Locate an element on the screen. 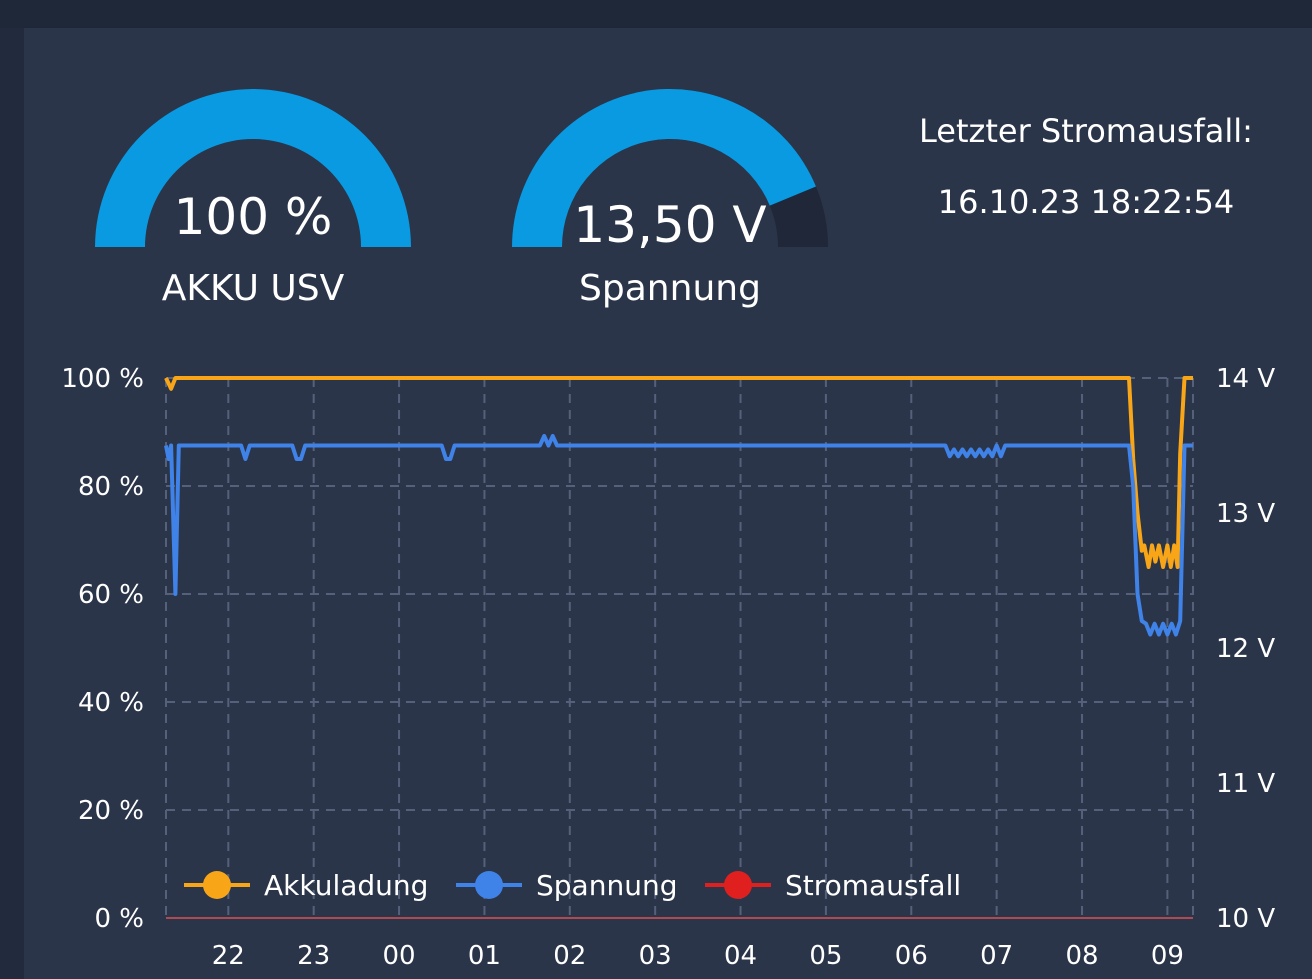 The height and width of the screenshot is (979, 1312). y-right-tick-label: 13 V is located at coordinates (1245, 514).